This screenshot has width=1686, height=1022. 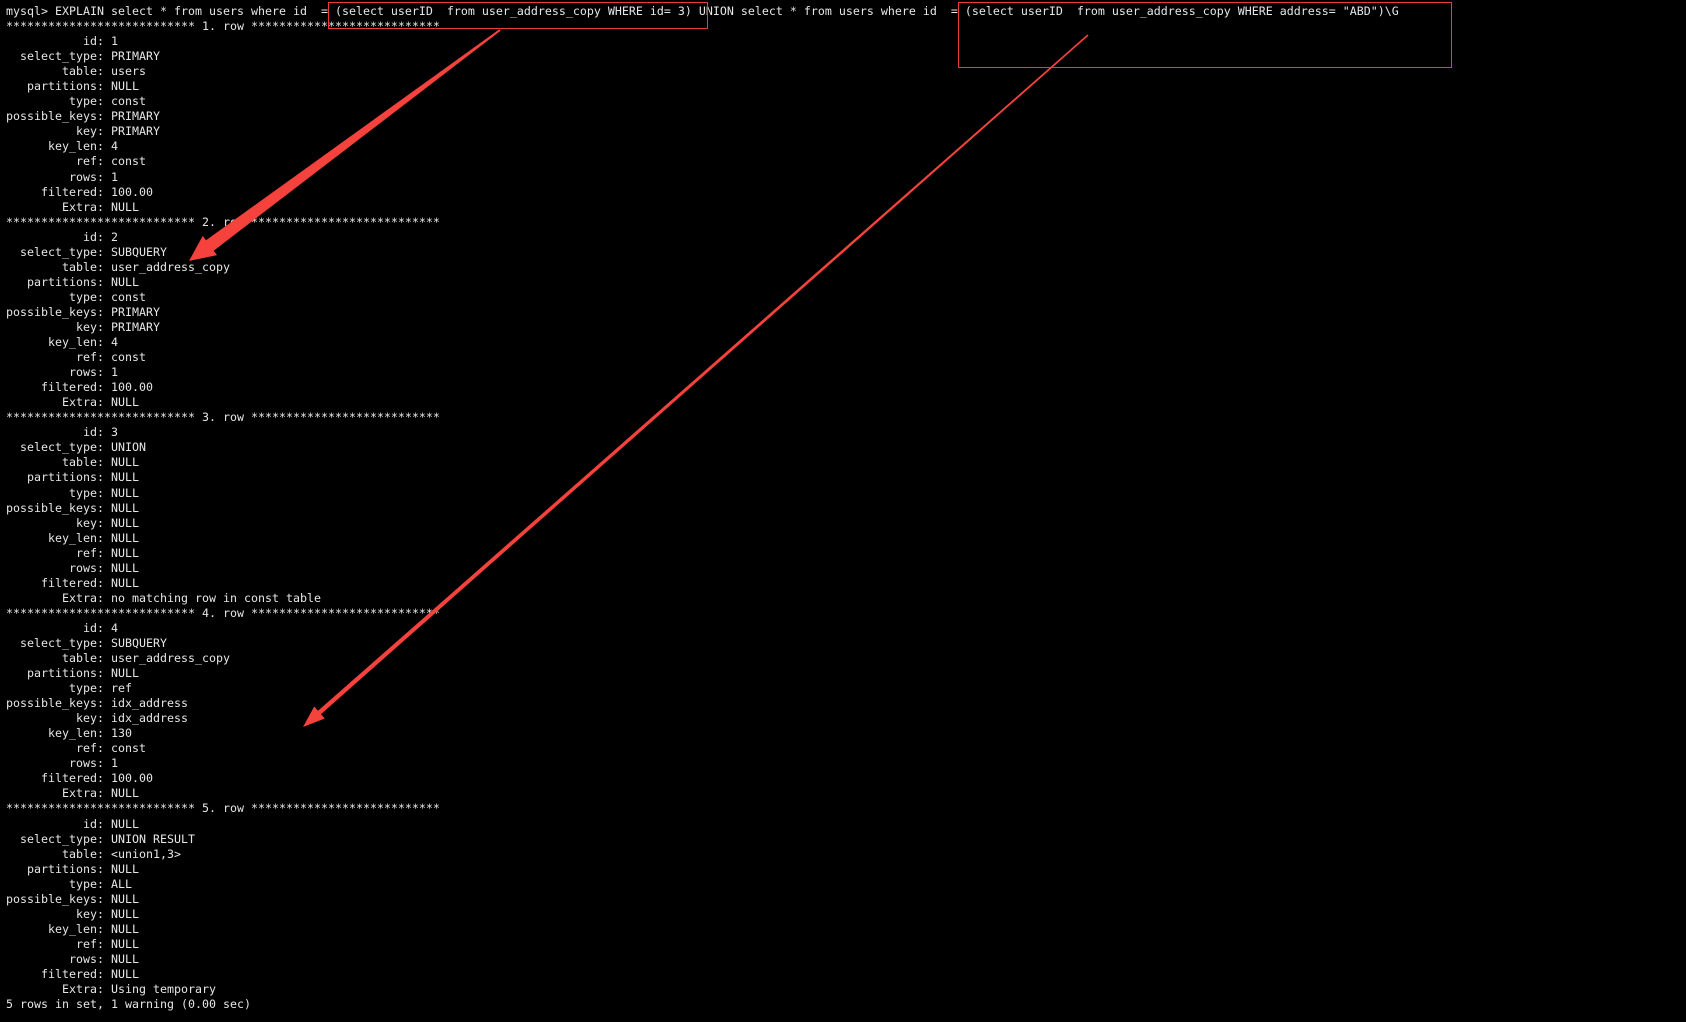 I want to click on explain-field-key_len: key_len: 130, so click(x=89, y=733).